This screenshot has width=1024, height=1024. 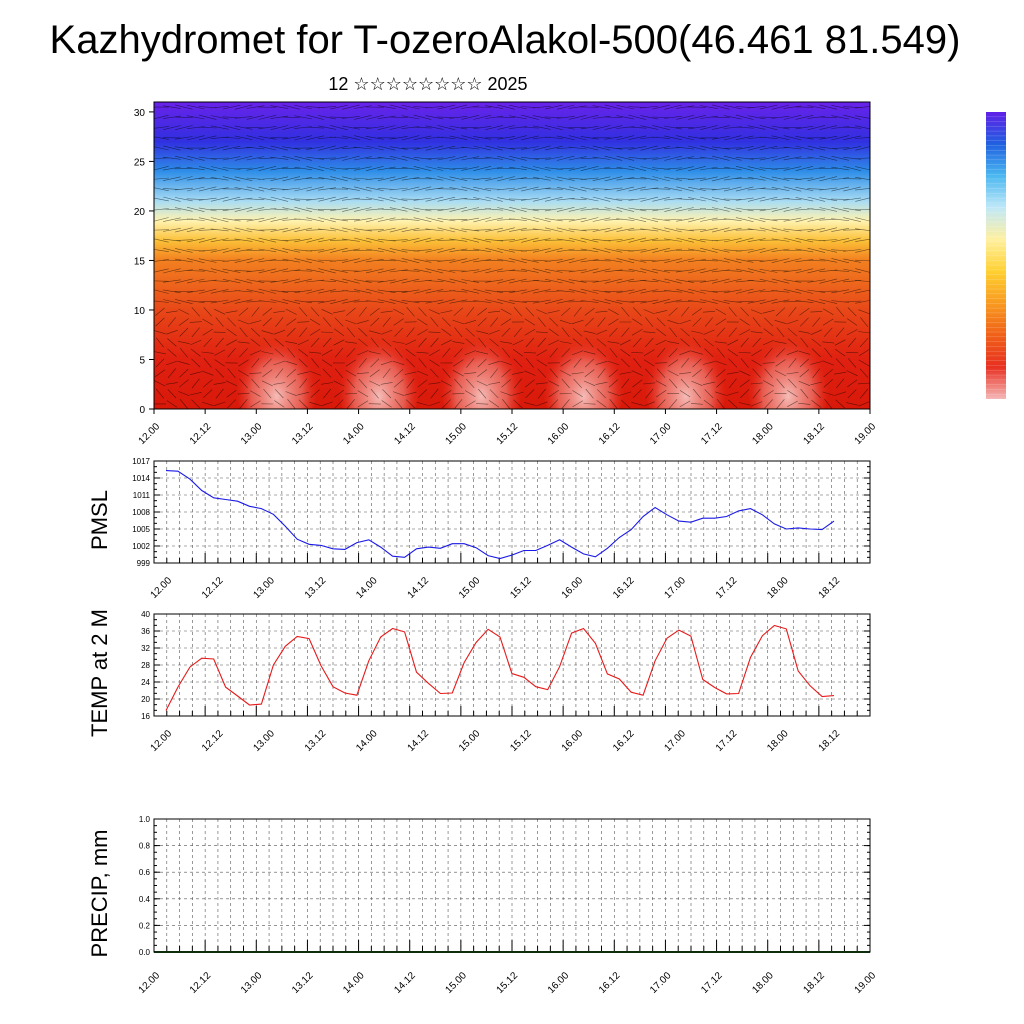 I want to click on precip-frame, so click(x=512, y=885).